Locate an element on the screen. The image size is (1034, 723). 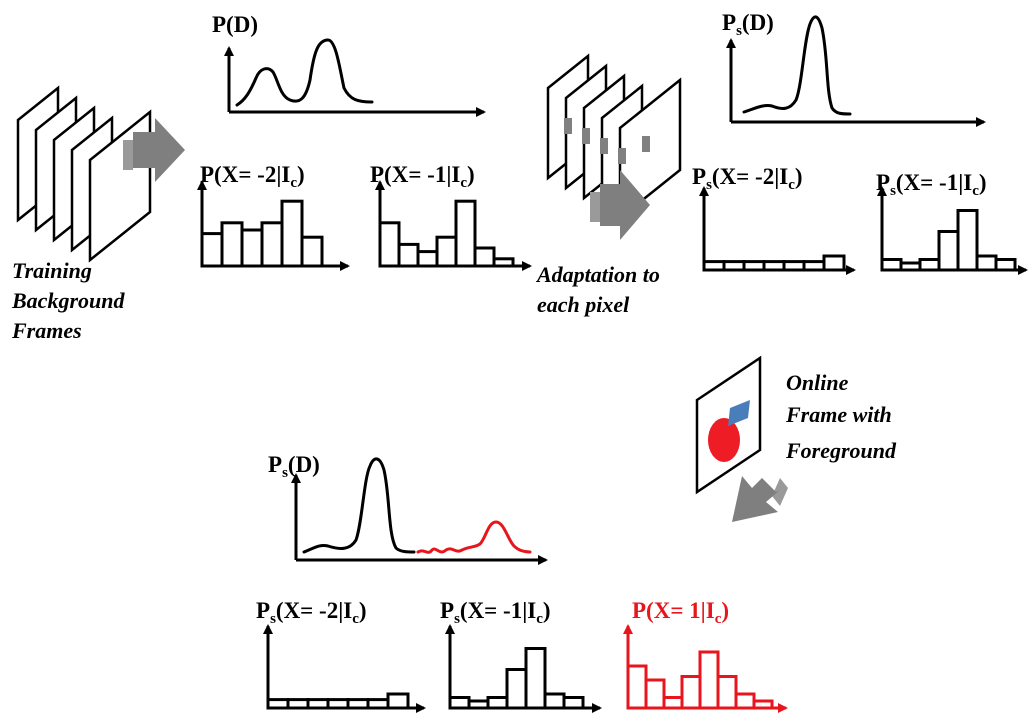
caption-adaptation: Adaptation to each pixel is located at coordinates (597, 289).